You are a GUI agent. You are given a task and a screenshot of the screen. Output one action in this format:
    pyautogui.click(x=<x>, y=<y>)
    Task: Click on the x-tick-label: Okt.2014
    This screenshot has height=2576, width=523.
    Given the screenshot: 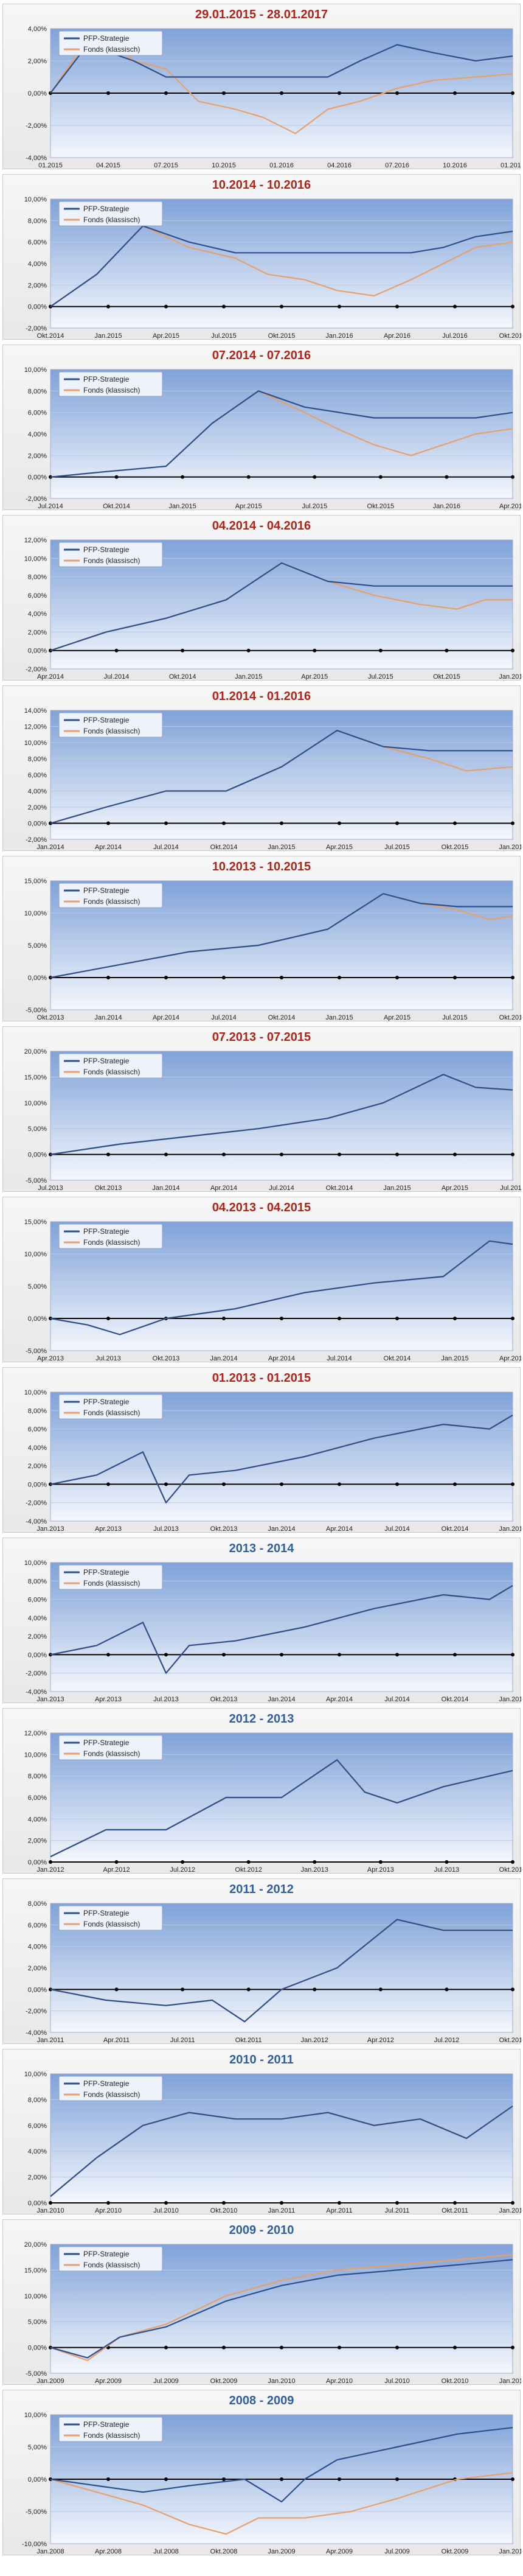 What is the action you would take?
    pyautogui.click(x=51, y=336)
    